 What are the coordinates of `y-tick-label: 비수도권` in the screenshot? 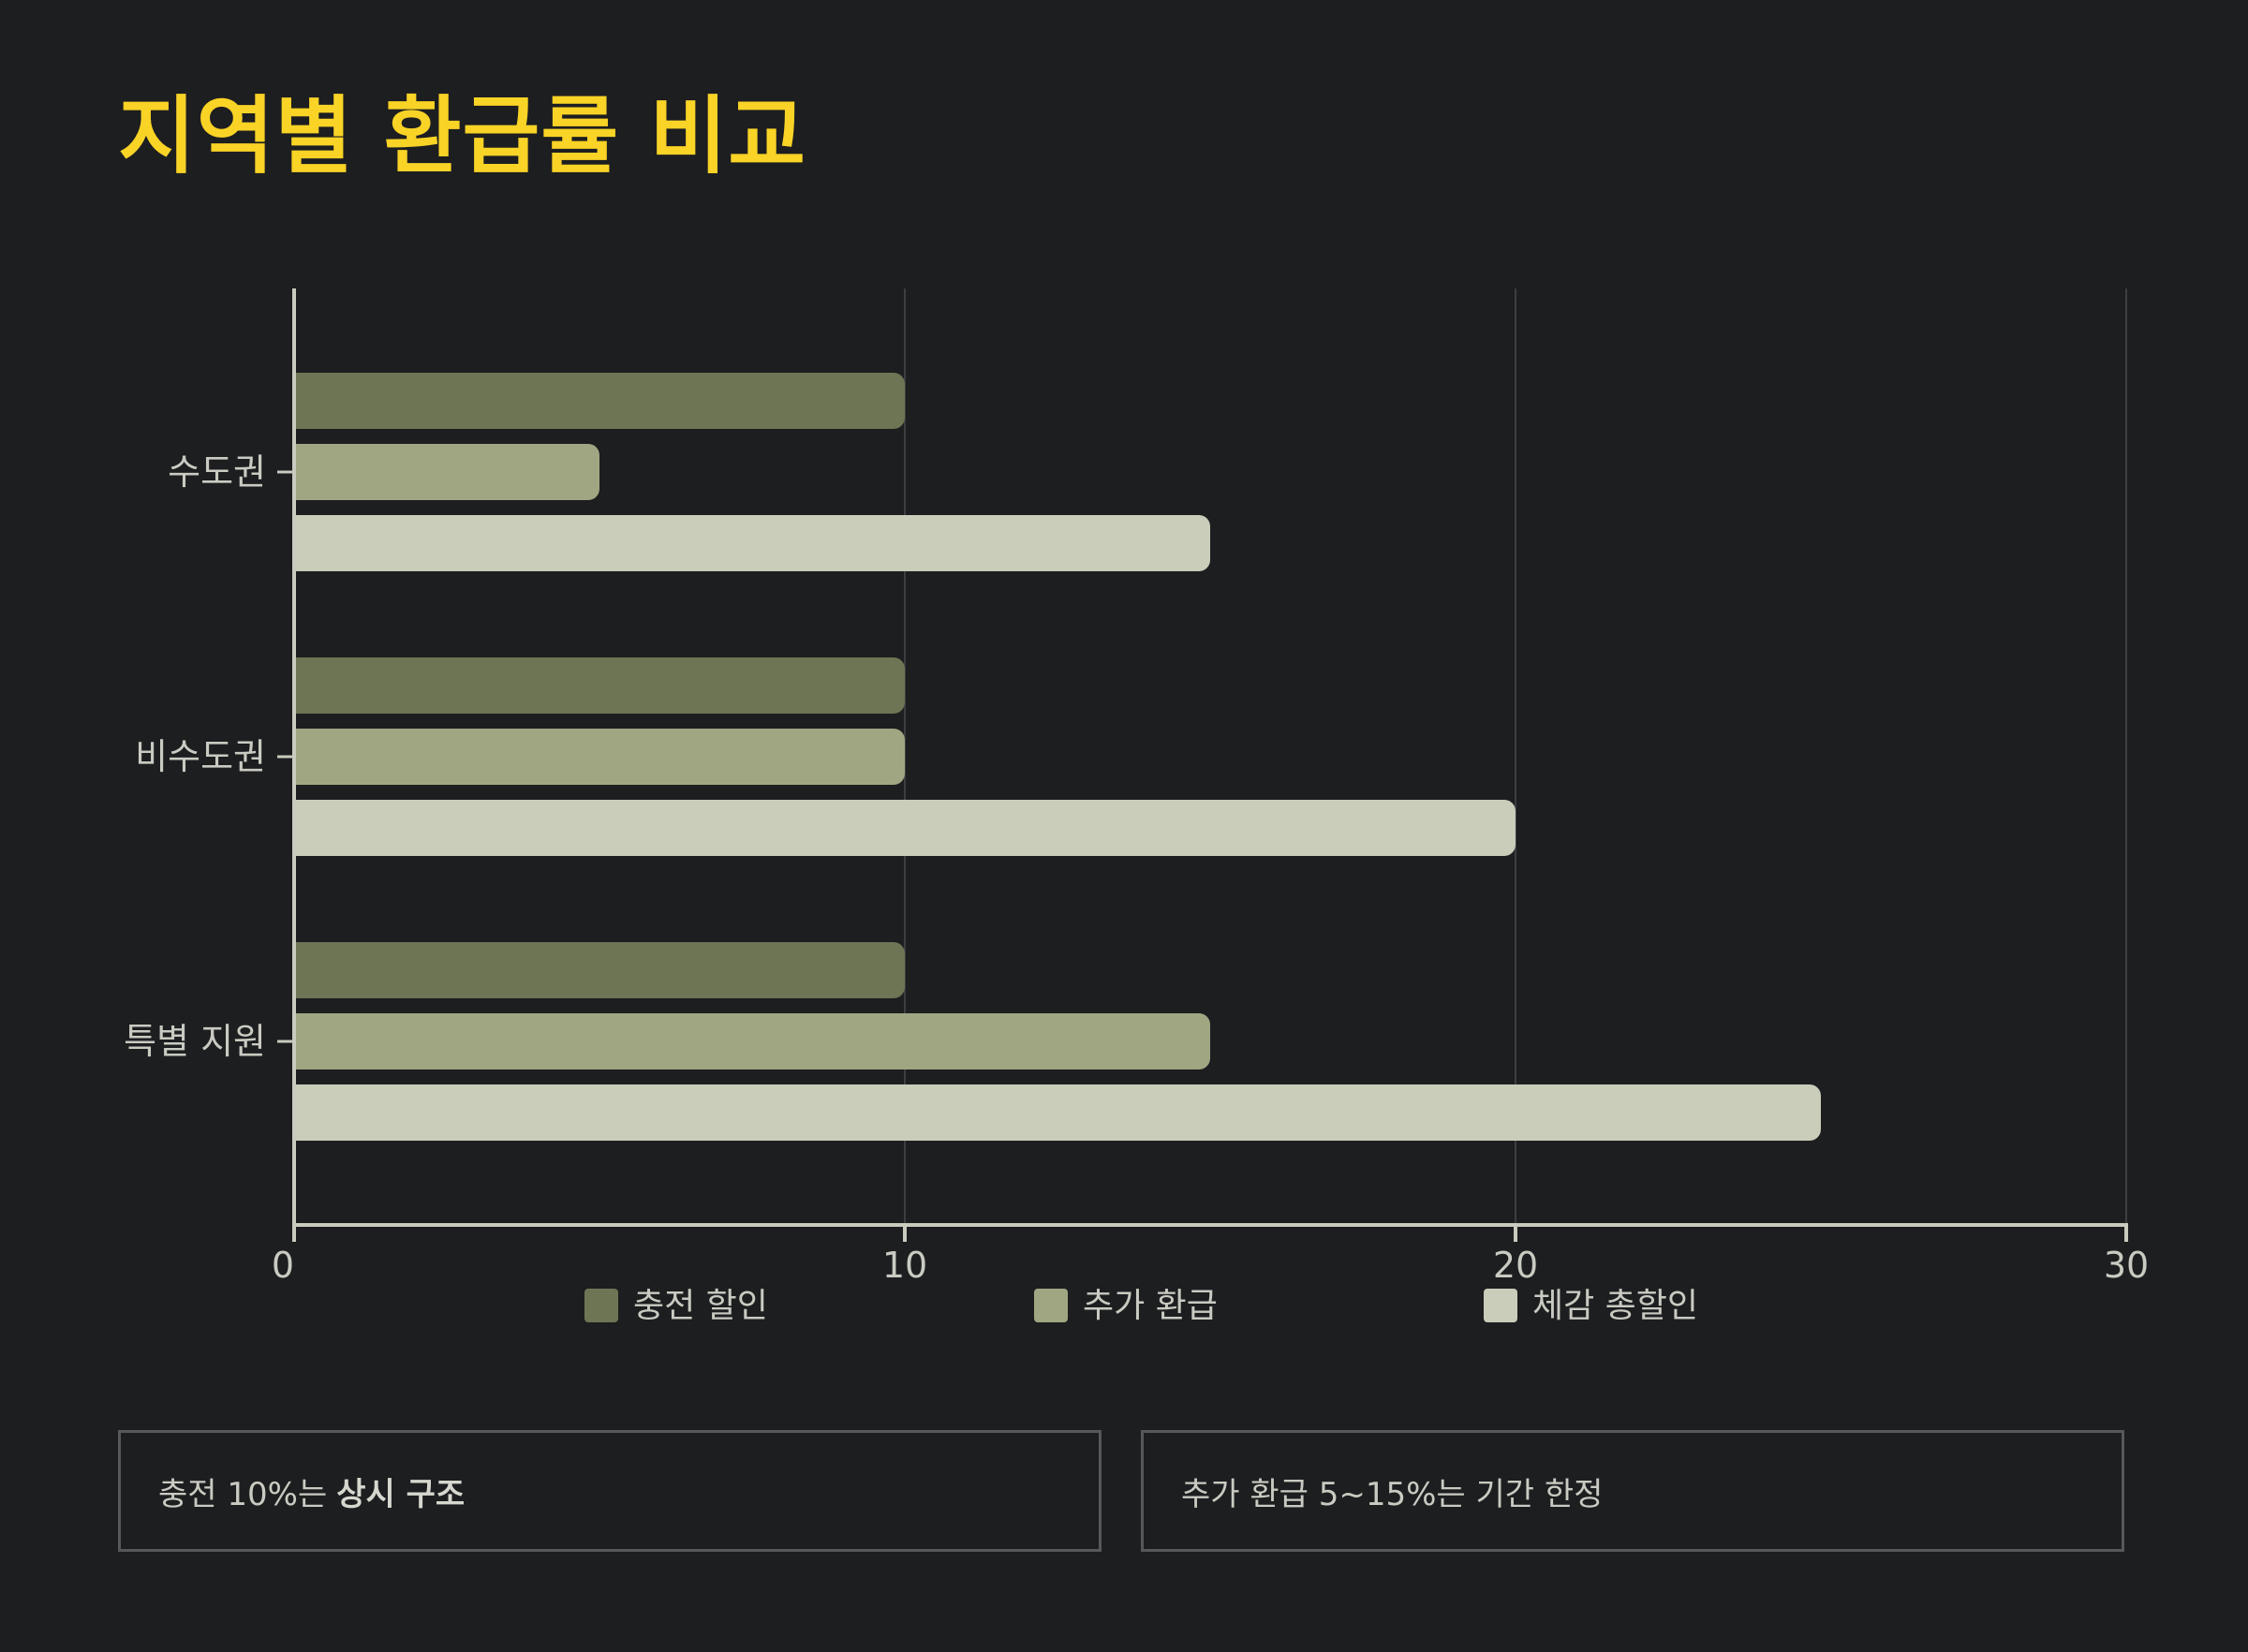 It's located at (200, 756).